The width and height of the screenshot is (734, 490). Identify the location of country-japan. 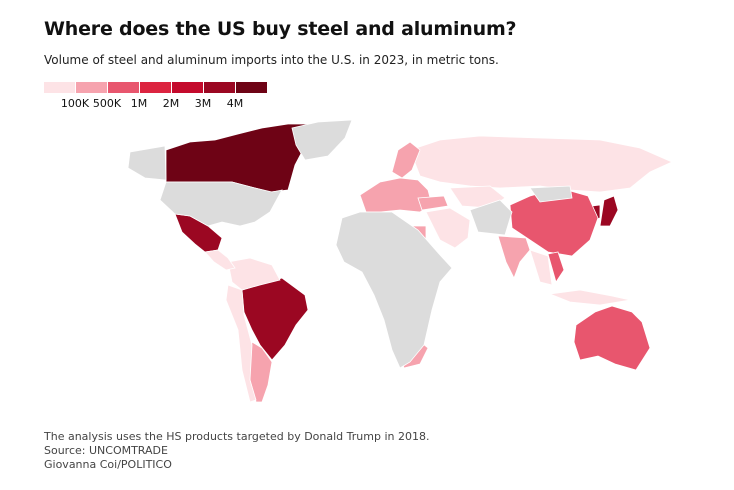
(609, 211).